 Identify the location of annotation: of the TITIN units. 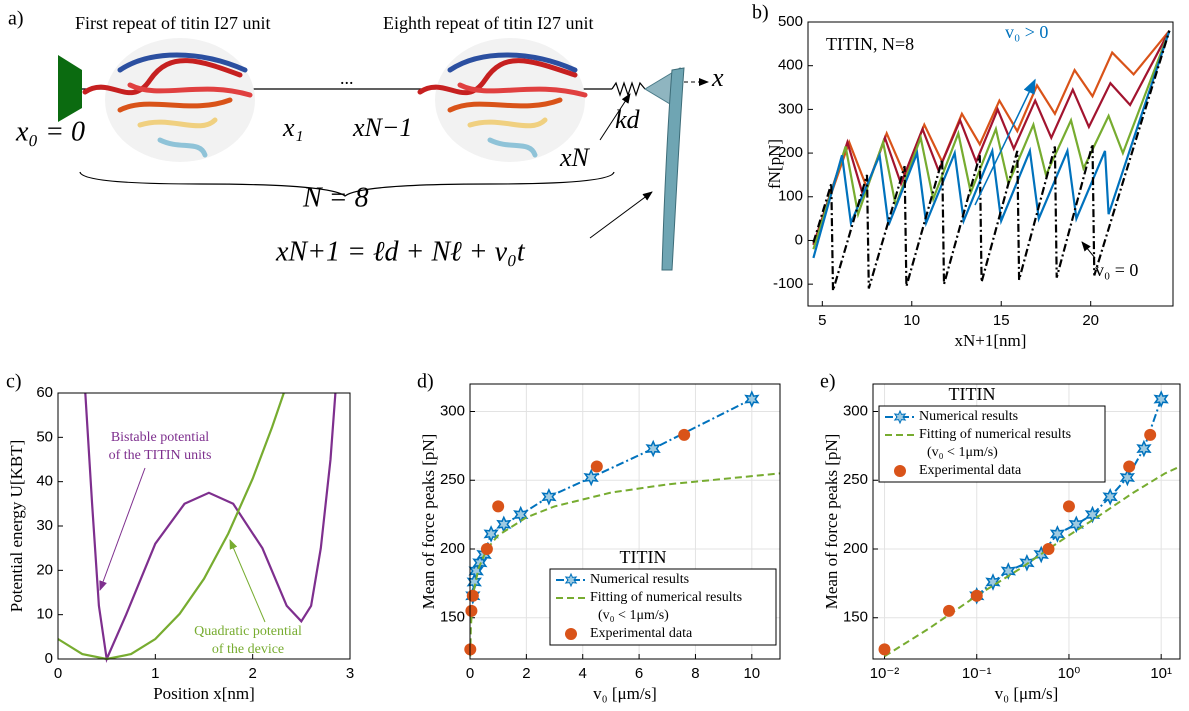
(160, 455).